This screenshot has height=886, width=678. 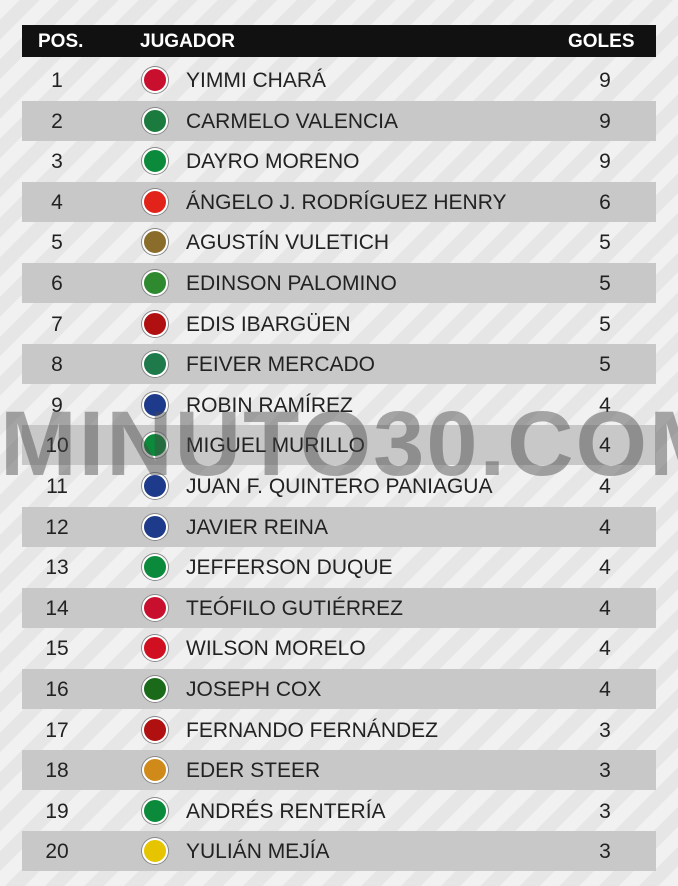 What do you see at coordinates (57, 608) in the screenshot?
I see `position: 14` at bounding box center [57, 608].